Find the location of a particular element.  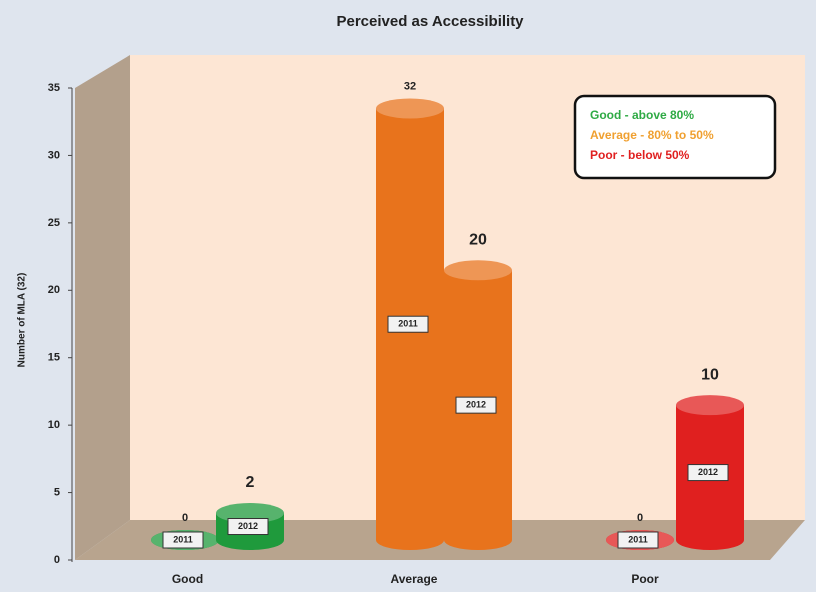

side-wall is located at coordinates (102, 307).